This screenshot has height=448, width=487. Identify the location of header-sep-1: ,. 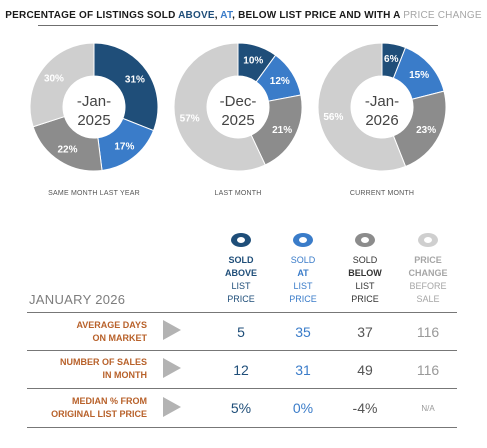
(217, 15).